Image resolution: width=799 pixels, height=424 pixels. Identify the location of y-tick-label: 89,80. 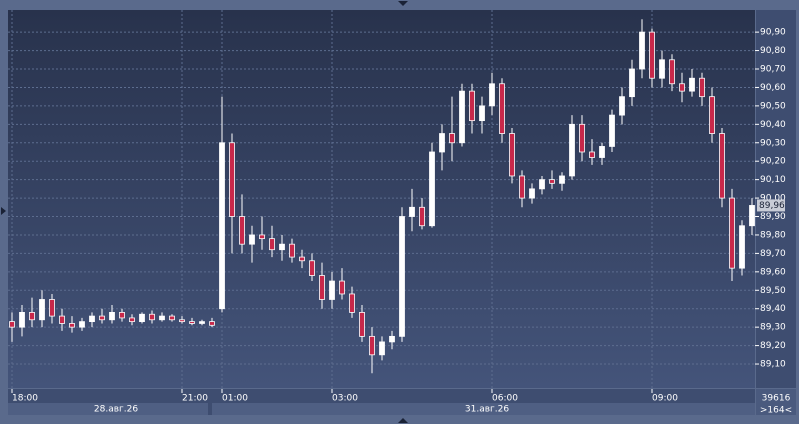
(773, 235).